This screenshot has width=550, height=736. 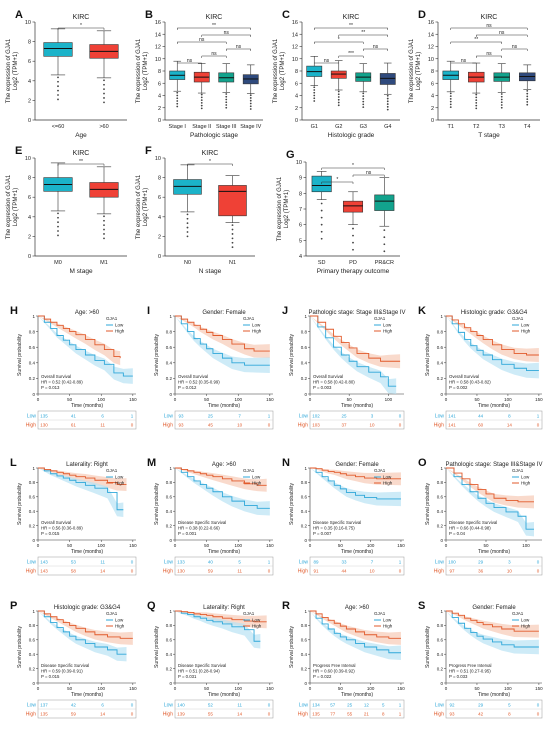 I want to click on y-tick-label: 12, so click(x=158, y=48).